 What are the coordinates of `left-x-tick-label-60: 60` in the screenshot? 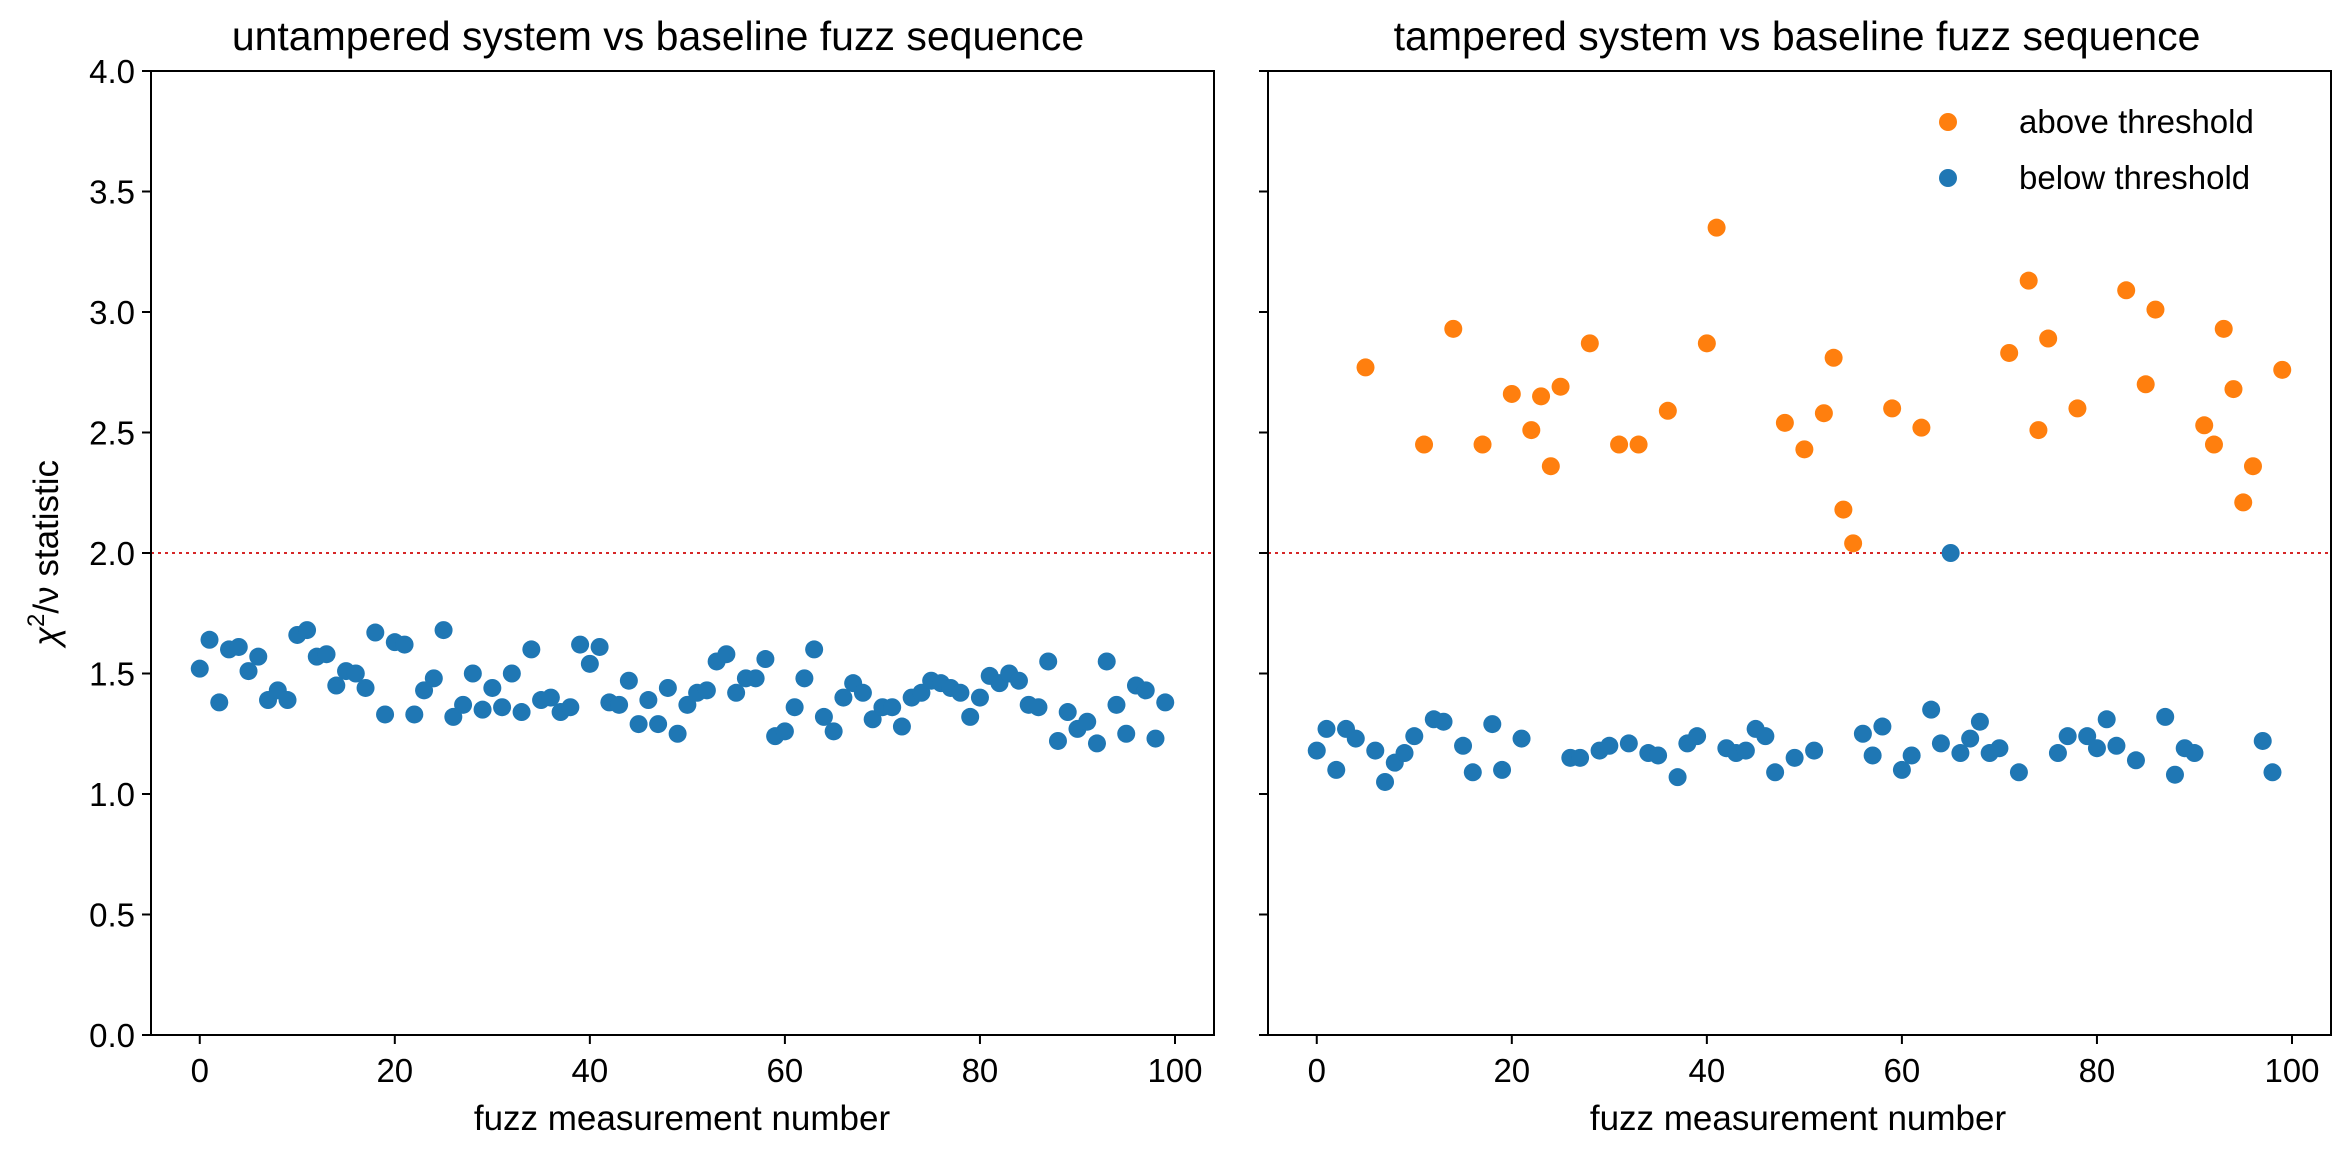 It's located at (785, 1070).